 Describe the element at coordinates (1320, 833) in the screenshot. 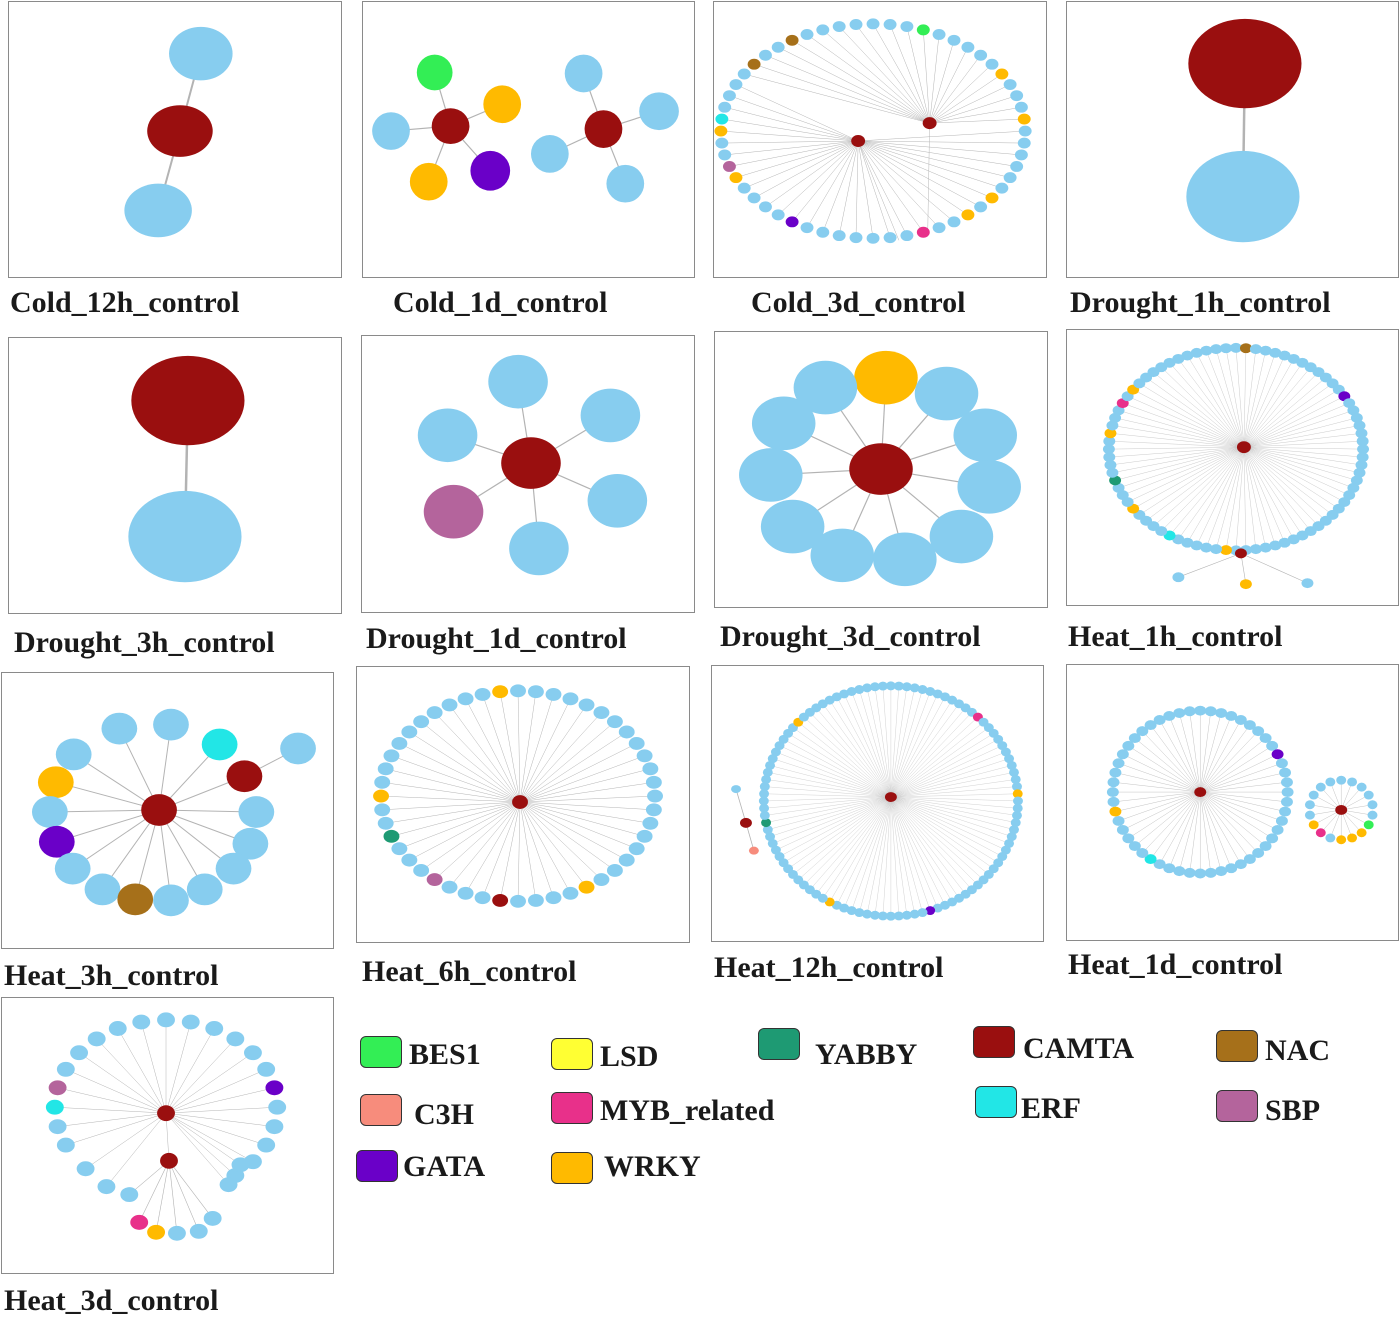

I see `node-myb-related` at that location.